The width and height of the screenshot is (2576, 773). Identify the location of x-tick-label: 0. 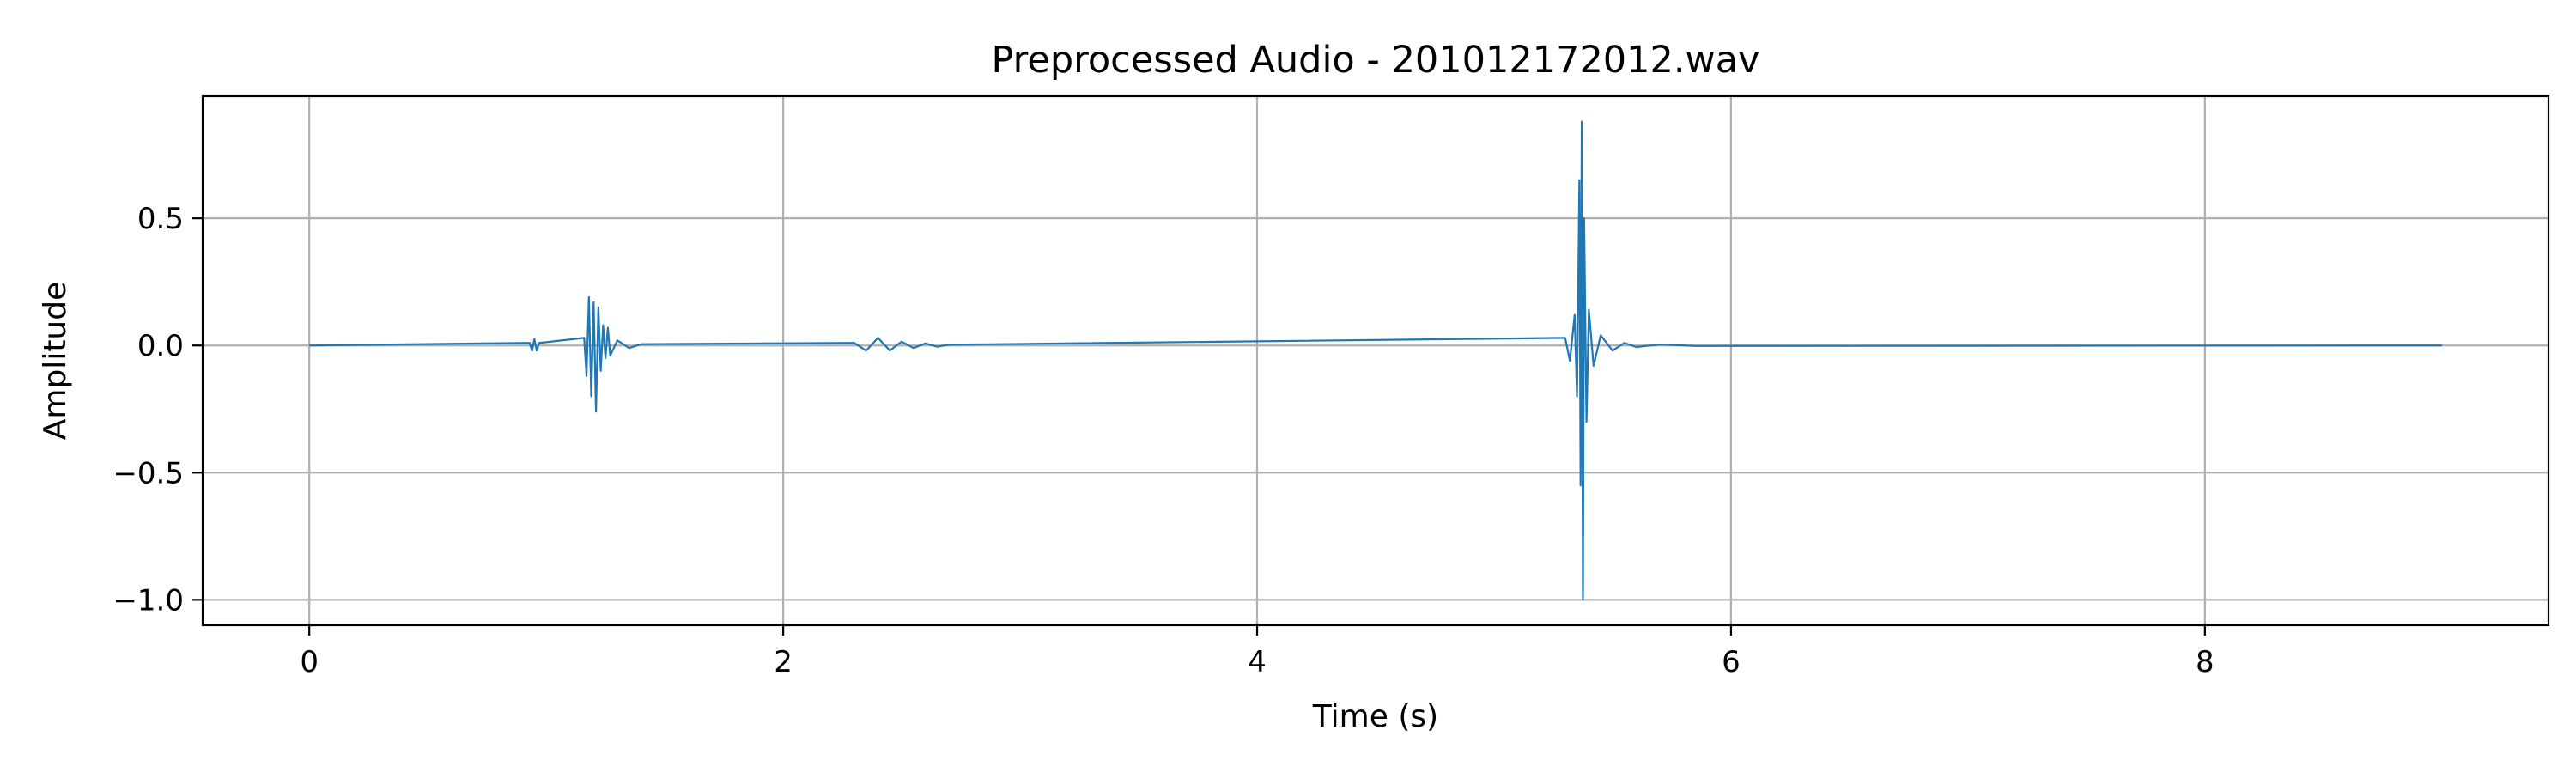
(310, 662).